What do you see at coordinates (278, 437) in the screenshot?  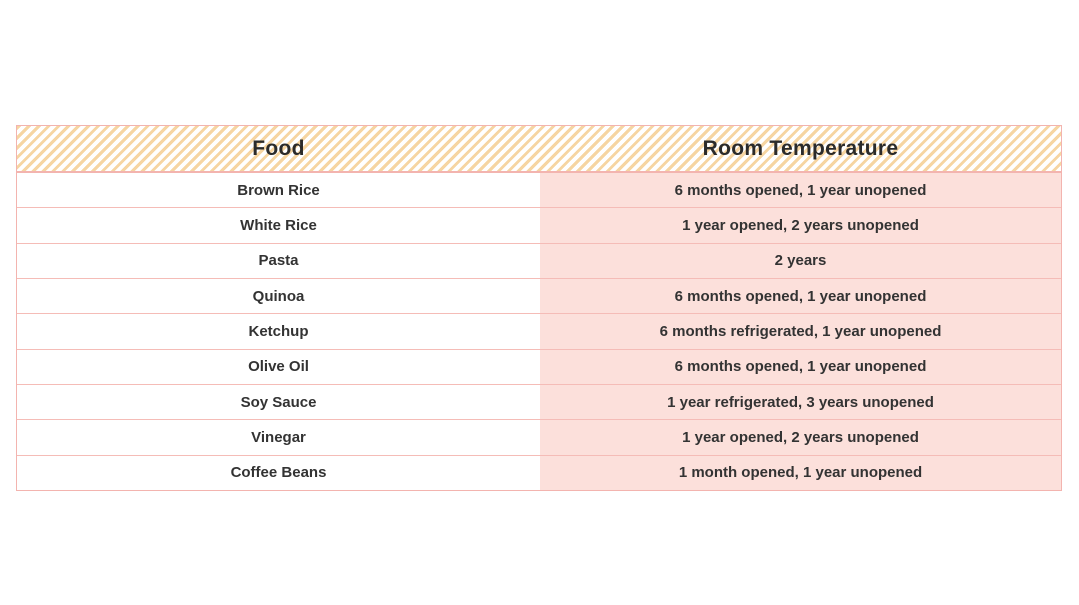 I see `food-cell: Vinegar` at bounding box center [278, 437].